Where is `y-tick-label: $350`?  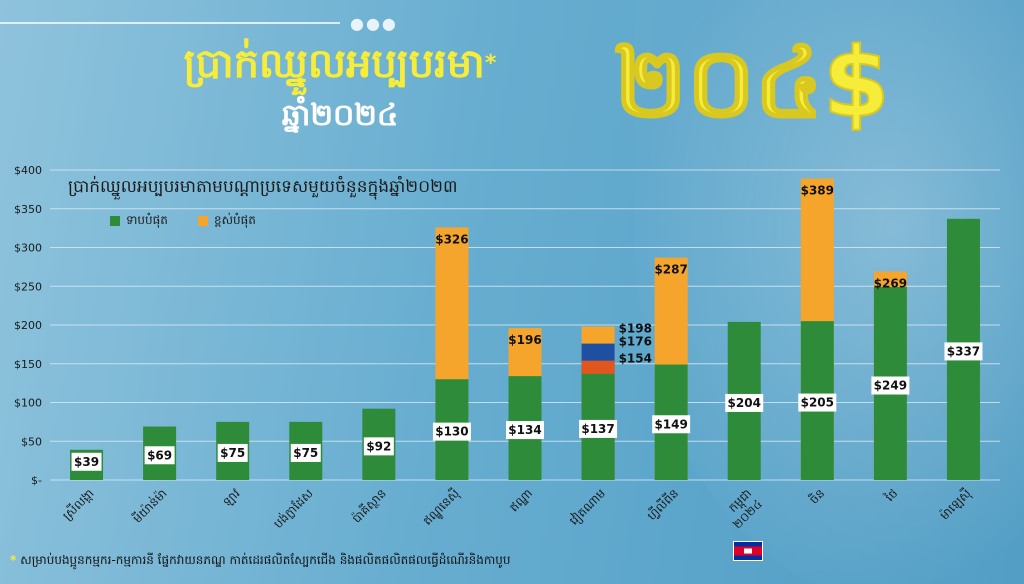
y-tick-label: $350 is located at coordinates (28, 209).